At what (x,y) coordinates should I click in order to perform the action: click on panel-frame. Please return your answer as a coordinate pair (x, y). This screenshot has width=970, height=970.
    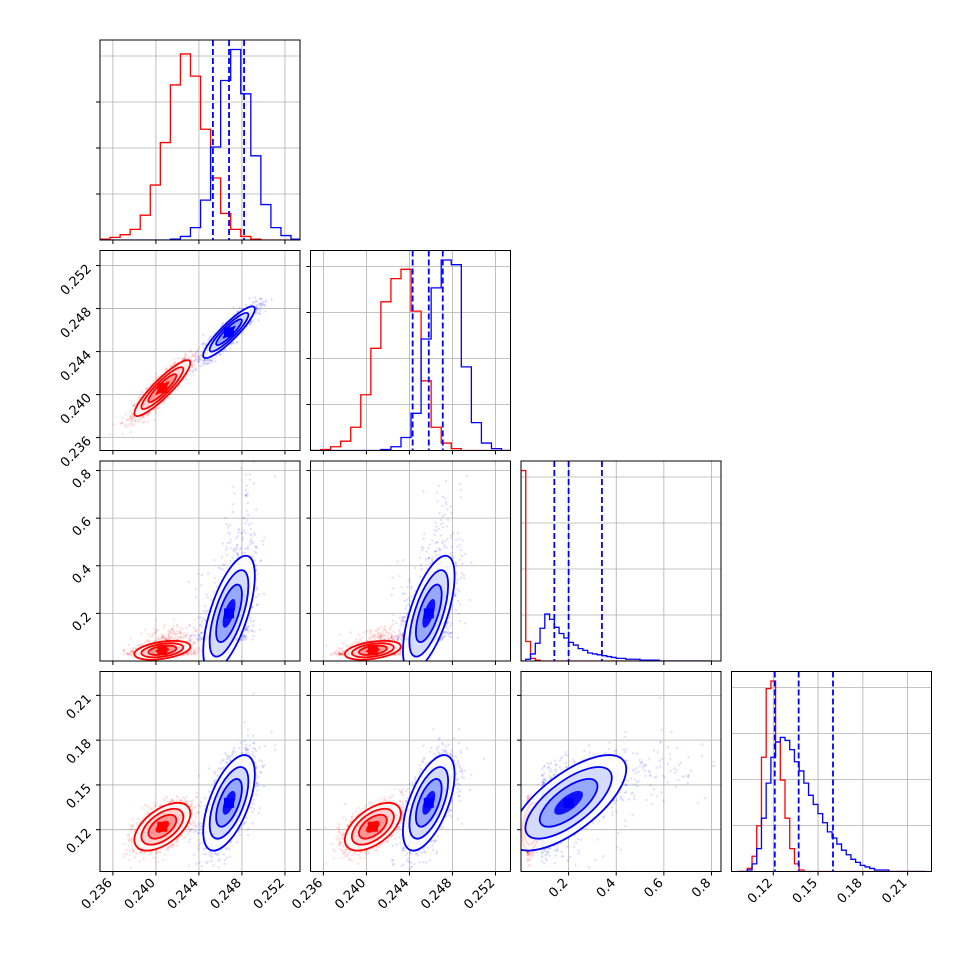
    Looking at the image, I should click on (200, 350).